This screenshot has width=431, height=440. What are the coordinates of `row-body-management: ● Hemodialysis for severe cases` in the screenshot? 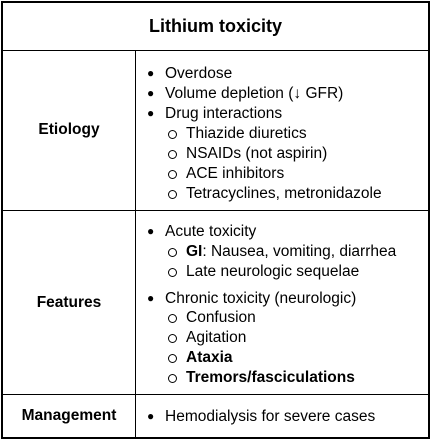 It's located at (261, 416).